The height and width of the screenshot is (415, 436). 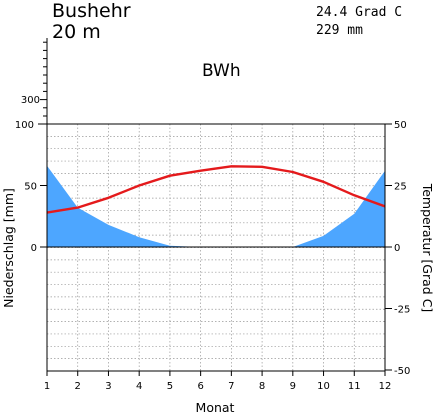 What do you see at coordinates (139, 386) in the screenshot?
I see `x-tick-label: 4` at bounding box center [139, 386].